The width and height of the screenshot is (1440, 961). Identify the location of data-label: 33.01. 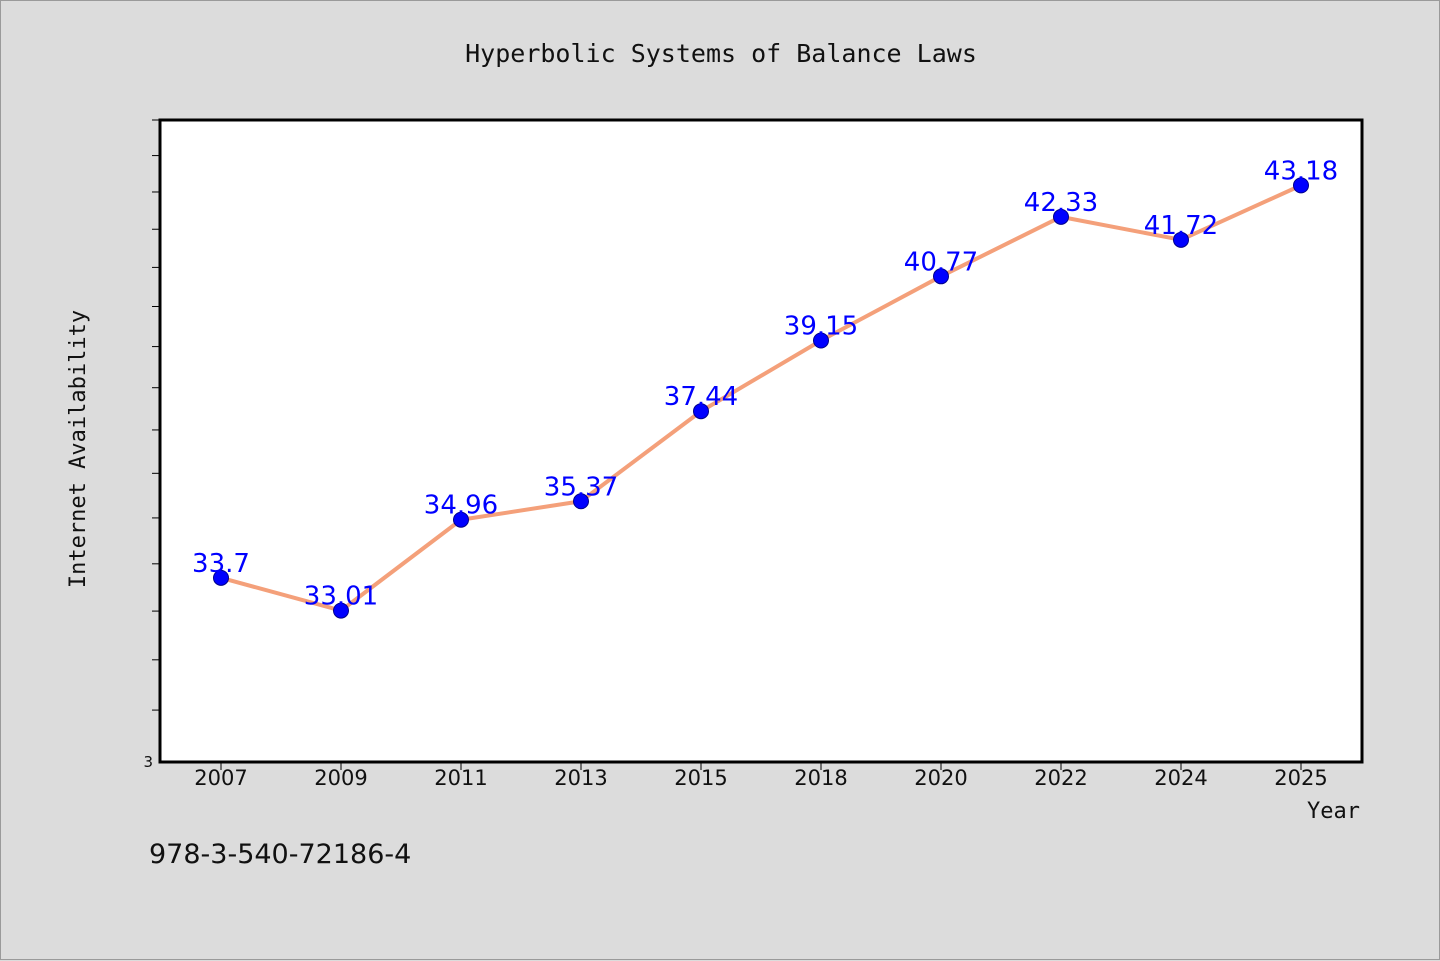
(341, 597).